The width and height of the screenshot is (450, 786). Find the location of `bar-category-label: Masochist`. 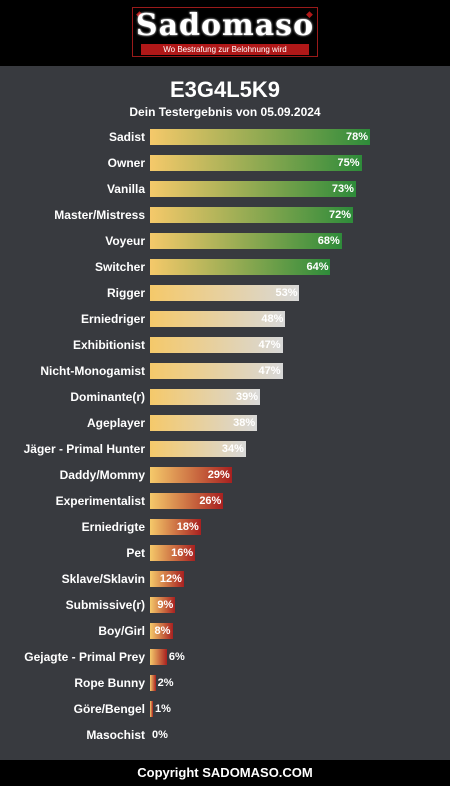

bar-category-label: Masochist is located at coordinates (115, 735).